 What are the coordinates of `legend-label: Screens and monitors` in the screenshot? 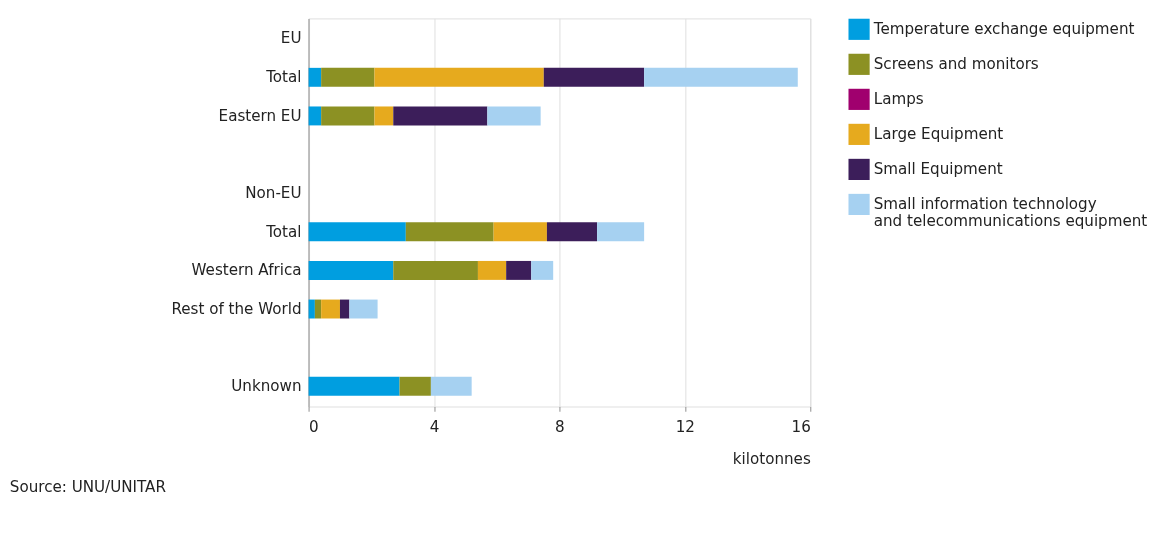 It's located at (956, 64).